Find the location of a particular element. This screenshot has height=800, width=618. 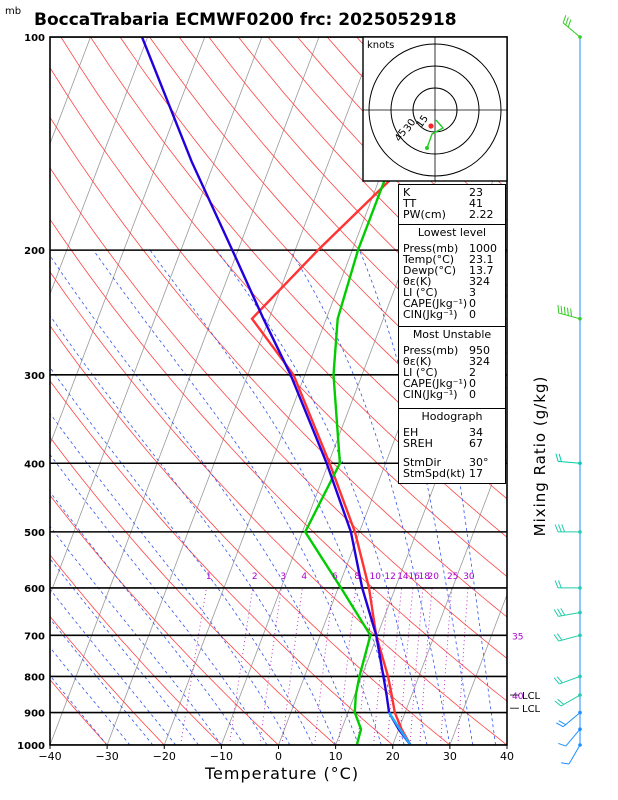

stat-value: 67 is located at coordinates (476, 443).